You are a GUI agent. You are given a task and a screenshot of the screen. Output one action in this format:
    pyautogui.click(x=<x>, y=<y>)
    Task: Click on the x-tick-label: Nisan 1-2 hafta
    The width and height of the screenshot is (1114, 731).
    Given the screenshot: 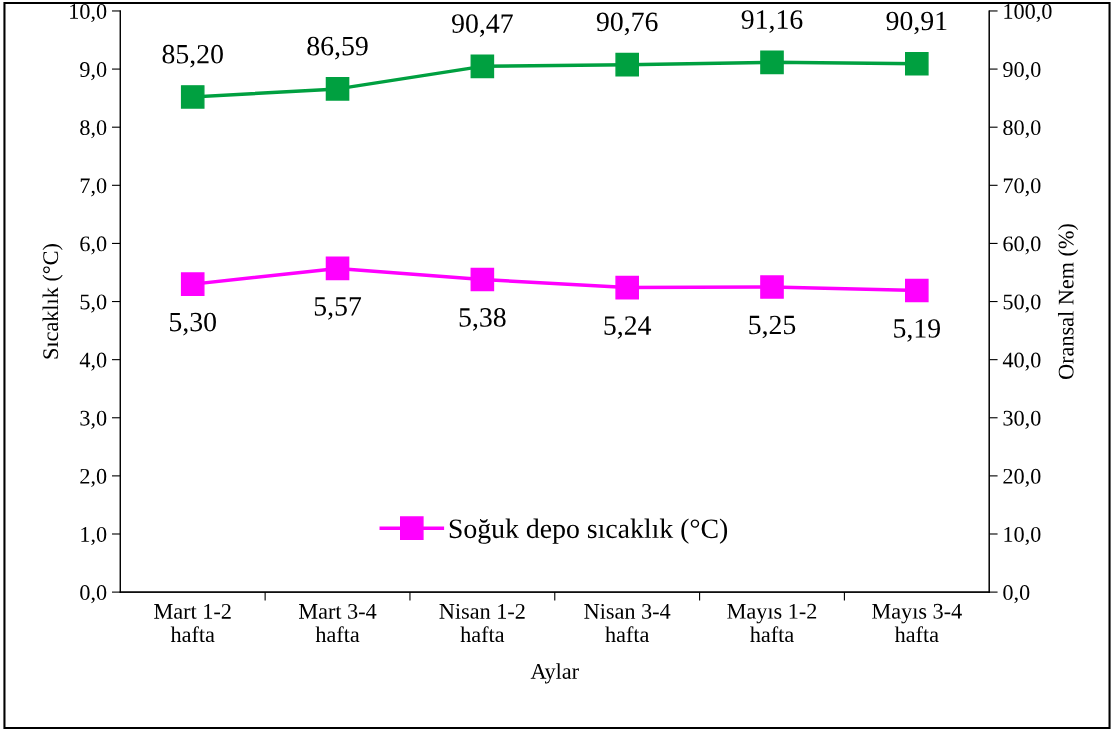 What is the action you would take?
    pyautogui.click(x=482, y=623)
    